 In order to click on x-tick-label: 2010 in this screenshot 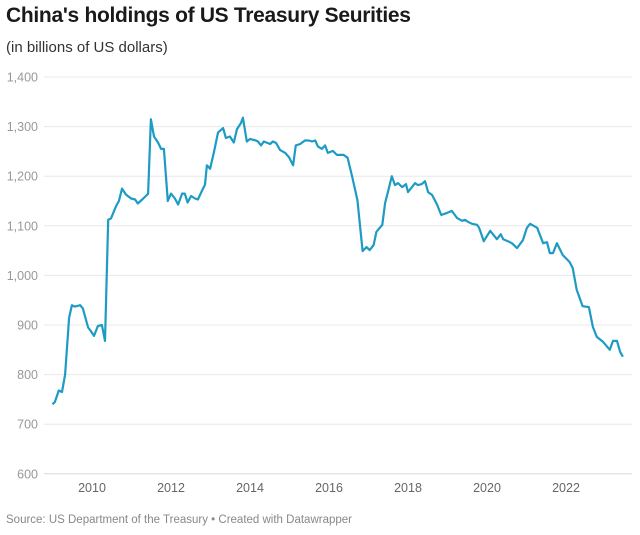, I will do `click(92, 488)`.